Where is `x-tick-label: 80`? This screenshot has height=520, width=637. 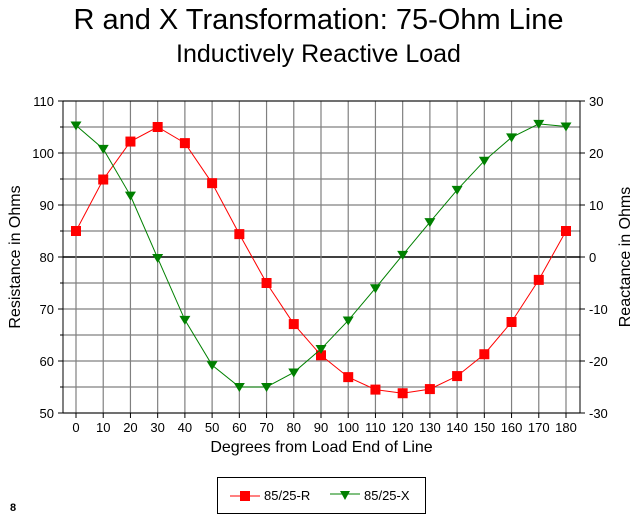
x-tick-label: 80 is located at coordinates (294, 427).